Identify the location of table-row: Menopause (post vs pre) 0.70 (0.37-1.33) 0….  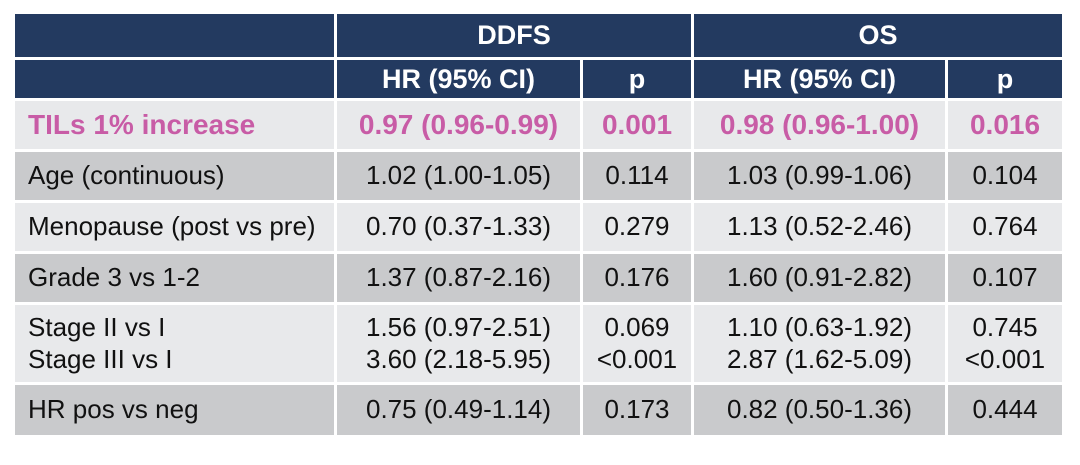
(539, 227).